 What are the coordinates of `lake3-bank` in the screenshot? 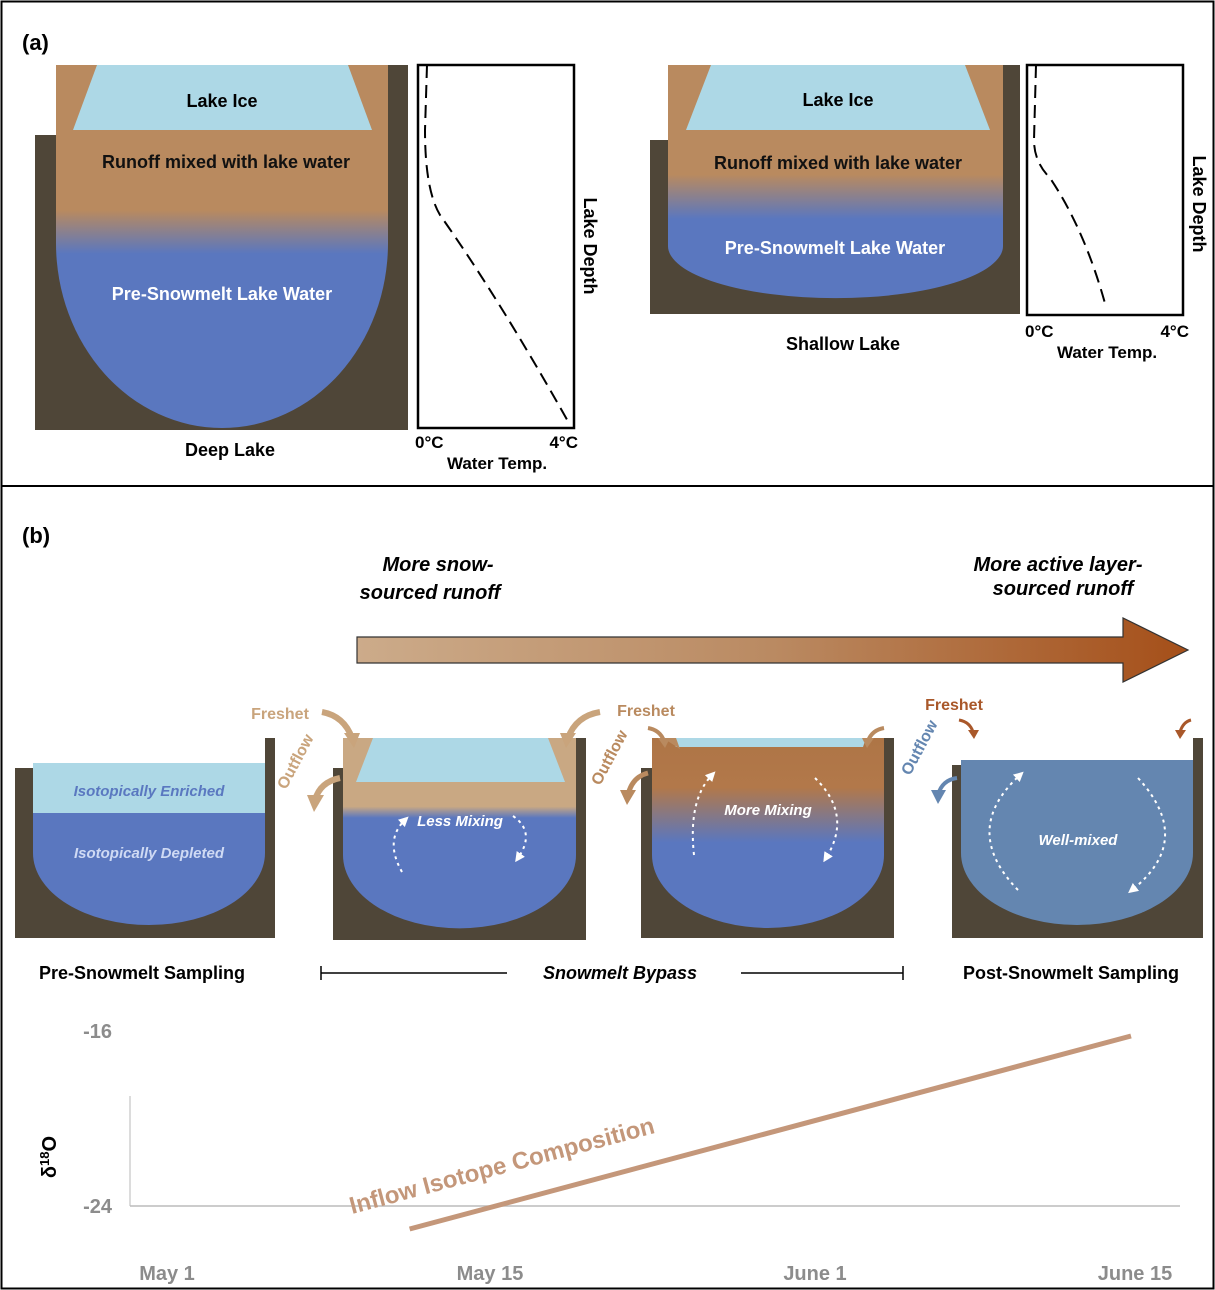 It's located at (889, 755).